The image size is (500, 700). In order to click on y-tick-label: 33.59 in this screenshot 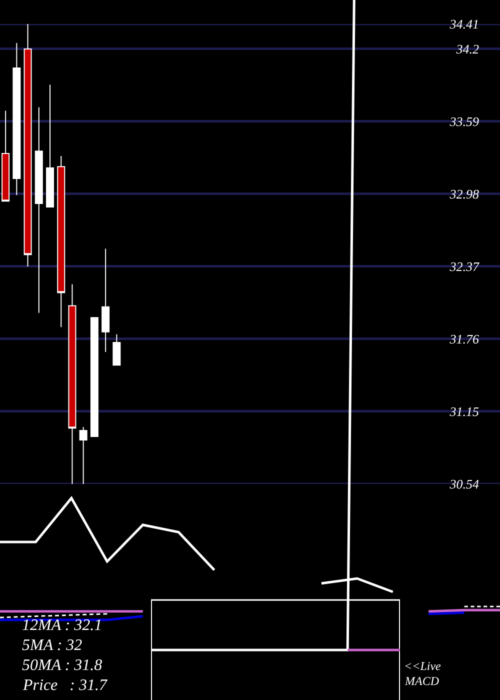, I will do `click(464, 122)`.